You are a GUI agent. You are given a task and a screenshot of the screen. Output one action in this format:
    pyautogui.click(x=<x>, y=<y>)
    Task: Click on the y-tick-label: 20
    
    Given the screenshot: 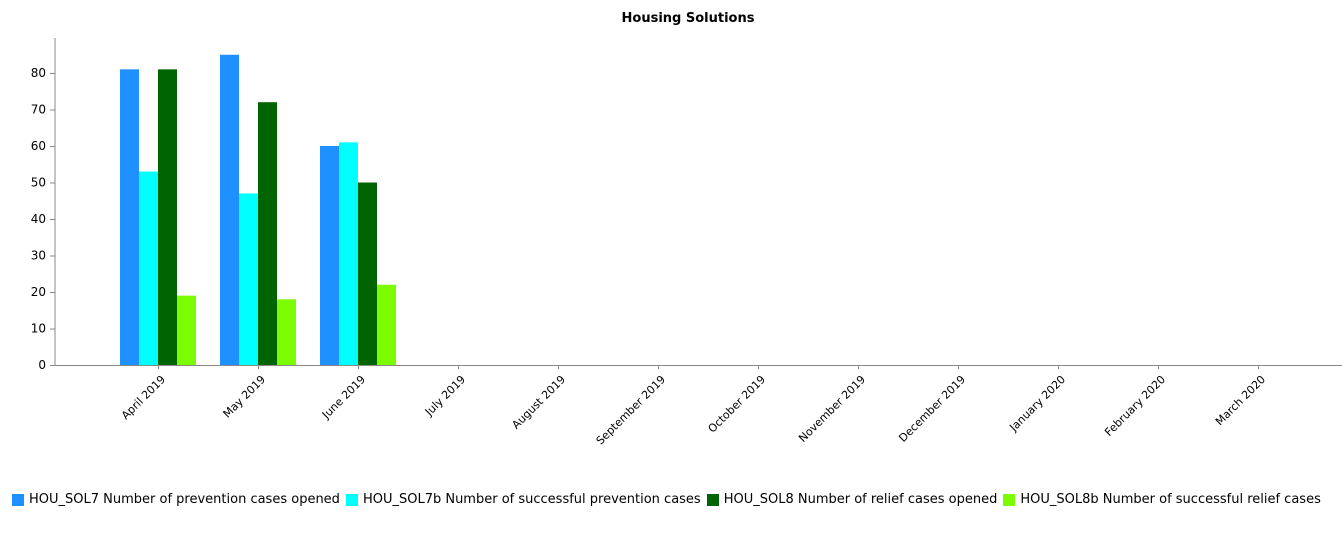 What is the action you would take?
    pyautogui.click(x=38, y=292)
    